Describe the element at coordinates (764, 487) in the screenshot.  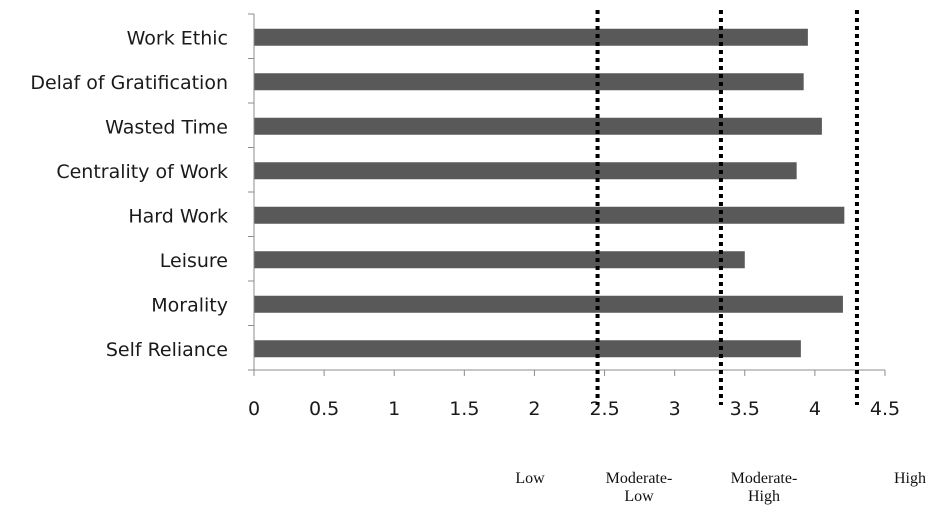
I see `band-label: Moderate-High` at that location.